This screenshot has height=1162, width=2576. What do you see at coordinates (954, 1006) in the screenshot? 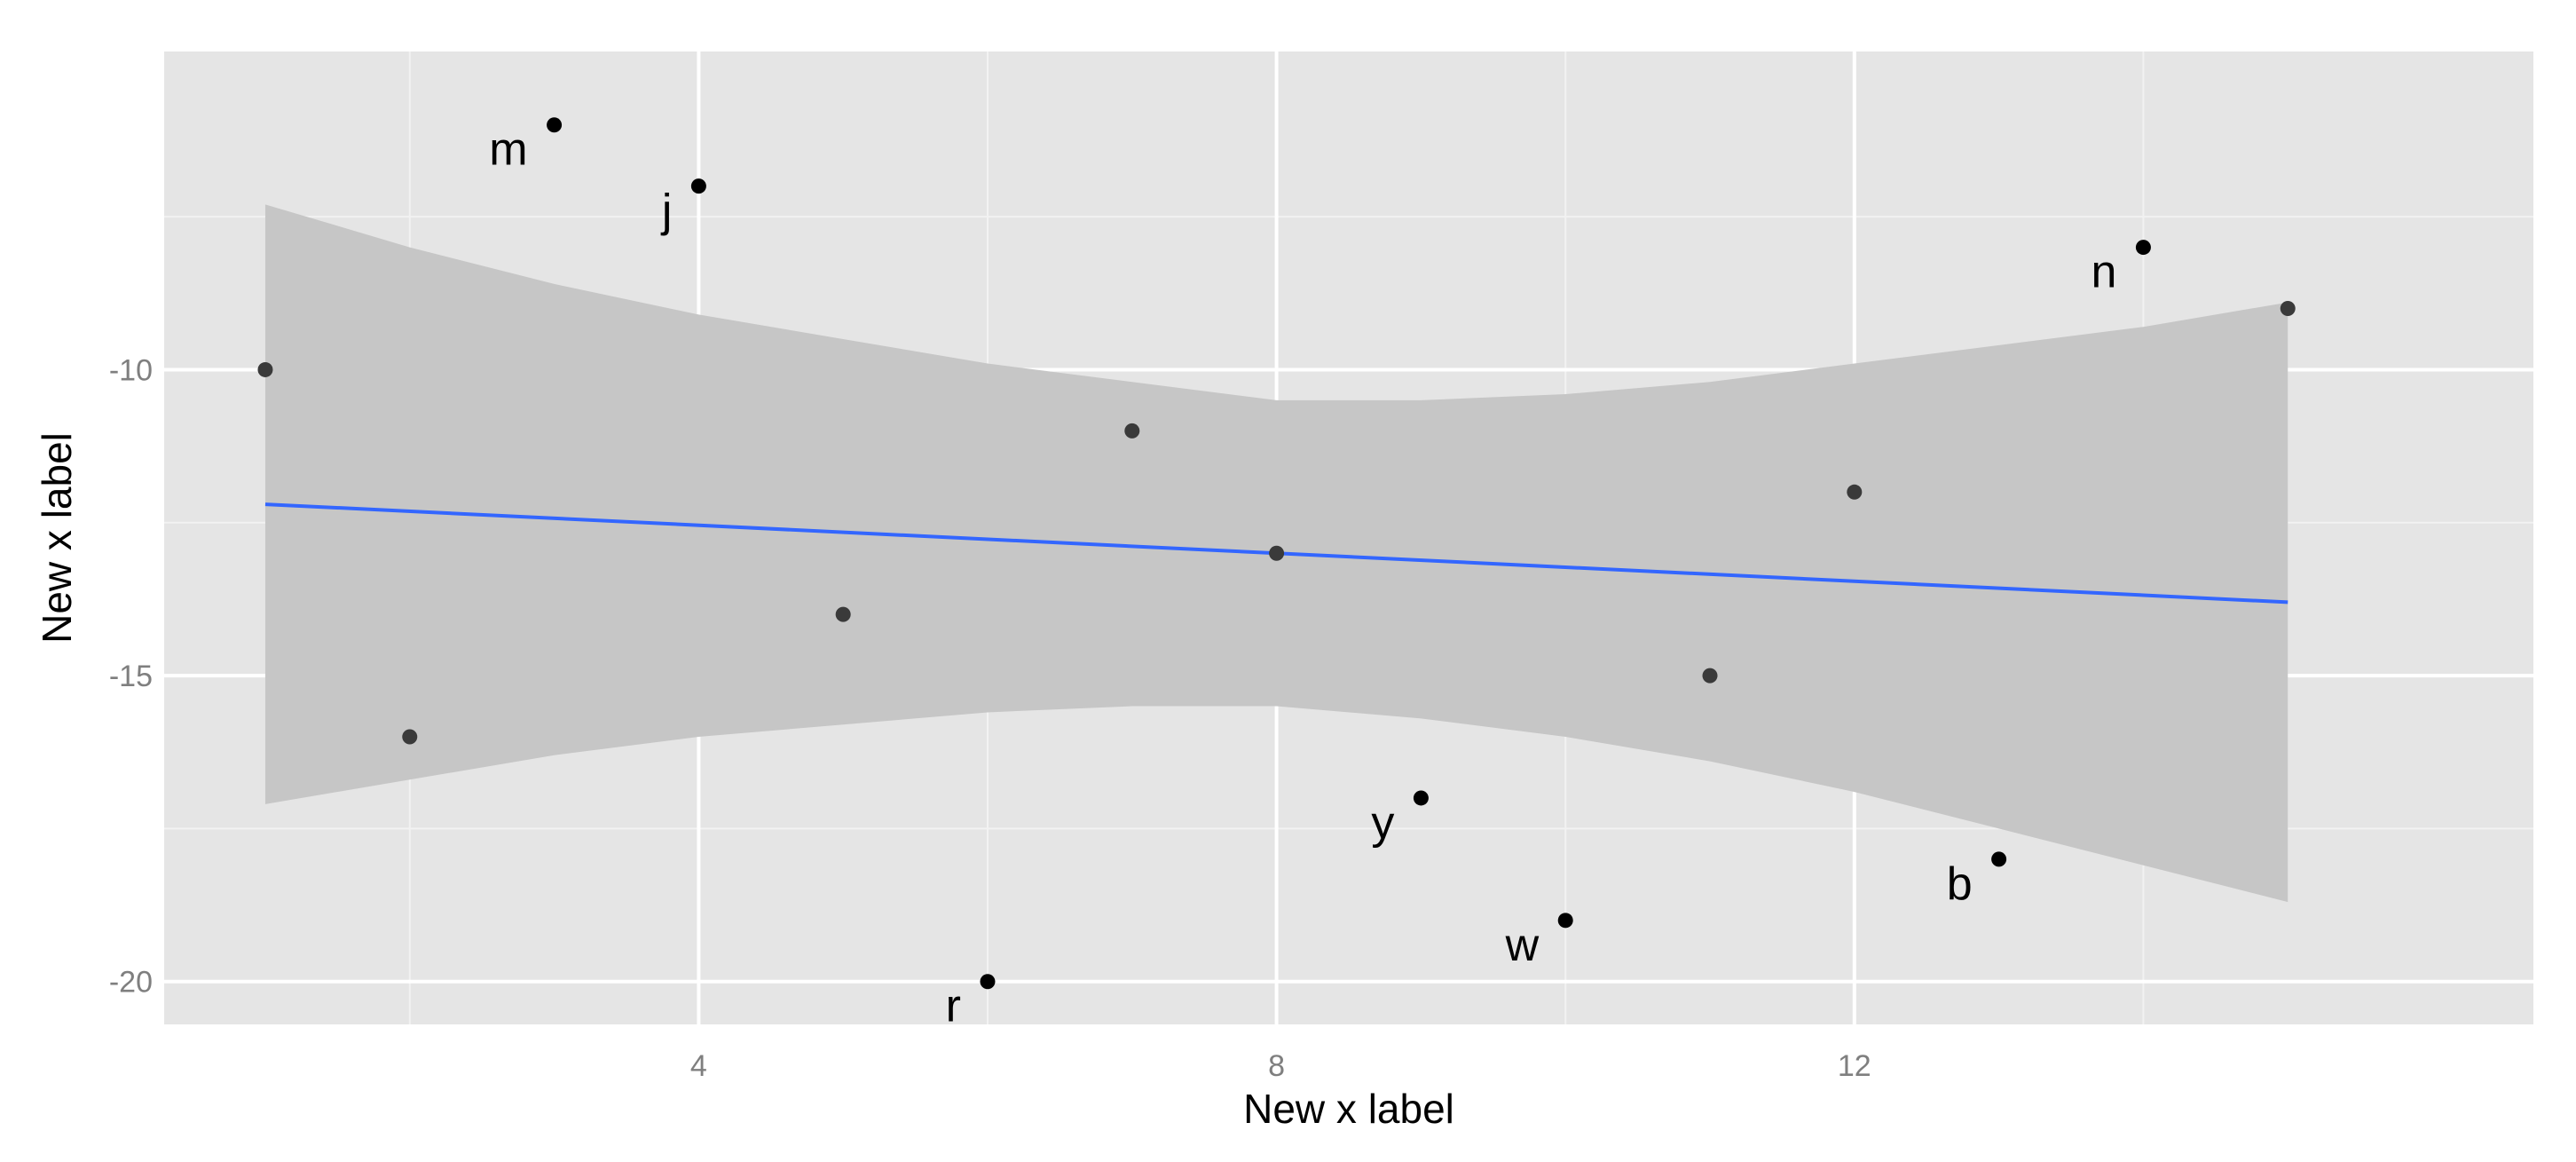
I see `point-label-r: r` at bounding box center [954, 1006].